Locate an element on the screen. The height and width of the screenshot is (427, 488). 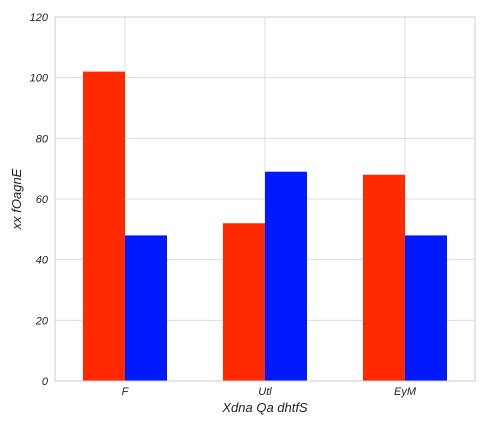
y-tick-label: 20 is located at coordinates (42, 321).